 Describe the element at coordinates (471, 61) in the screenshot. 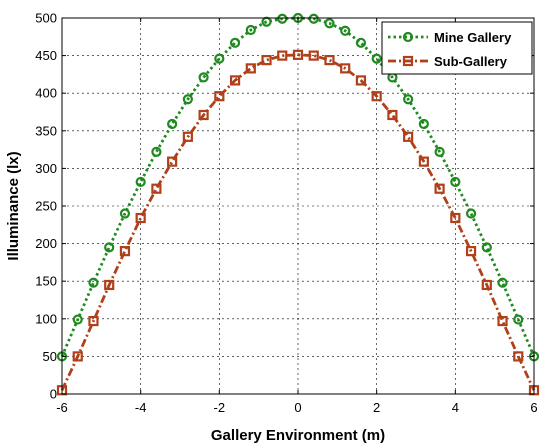

I see `legend-label: Sub-Gallery` at that location.